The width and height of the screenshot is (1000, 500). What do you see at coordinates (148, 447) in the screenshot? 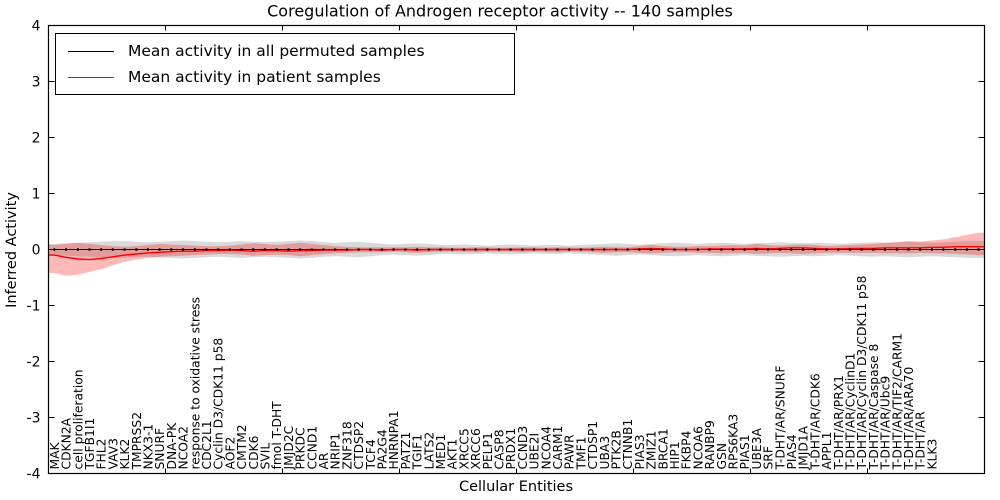
I see `x-category-label: NKX3-1` at bounding box center [148, 447].